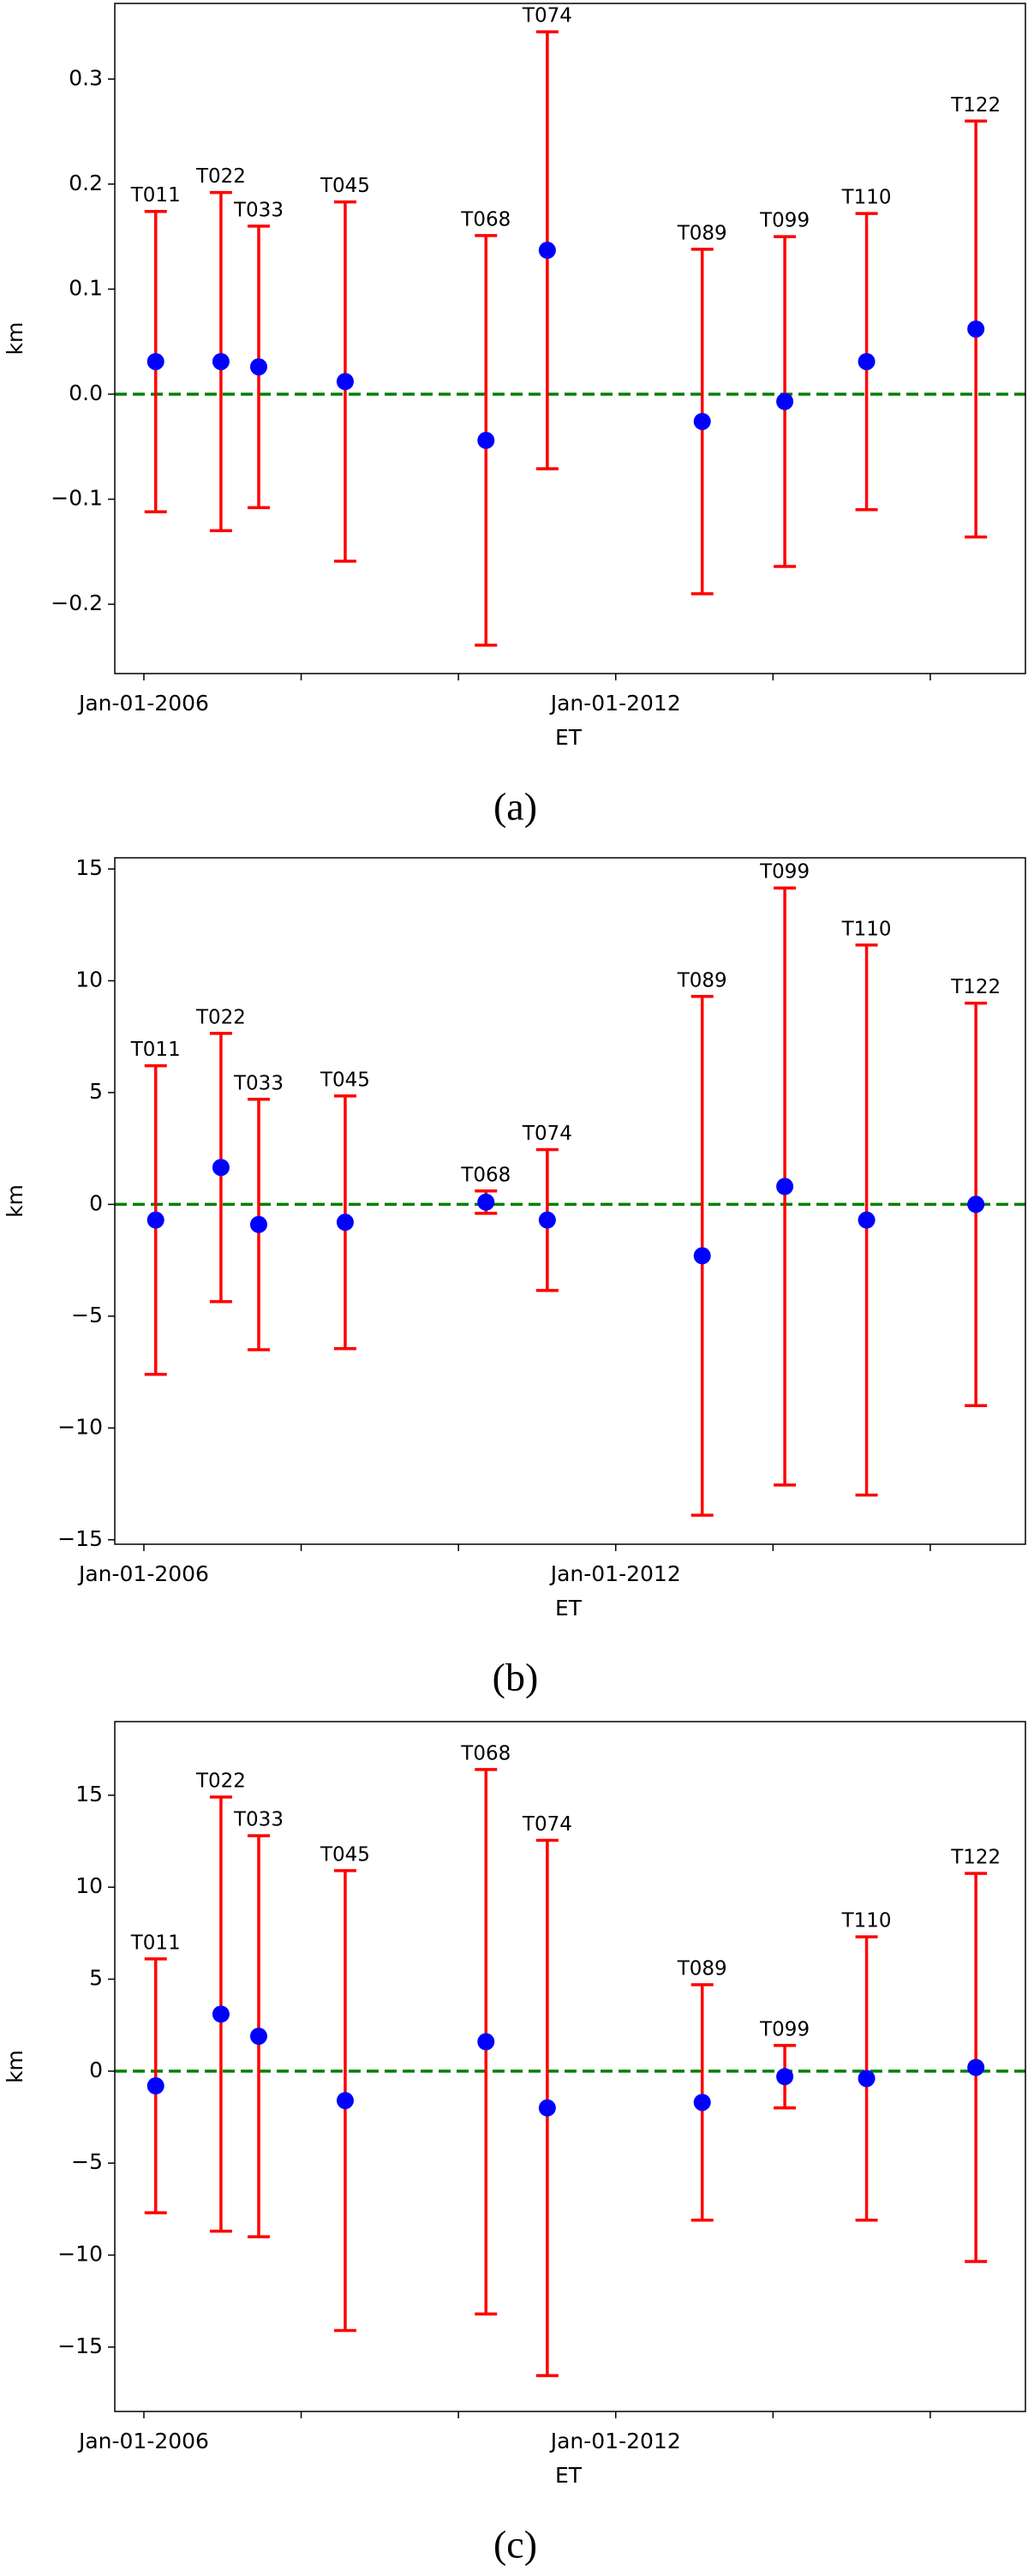  Describe the element at coordinates (86, 77) in the screenshot. I see `y-tick-label: 0.3` at that location.